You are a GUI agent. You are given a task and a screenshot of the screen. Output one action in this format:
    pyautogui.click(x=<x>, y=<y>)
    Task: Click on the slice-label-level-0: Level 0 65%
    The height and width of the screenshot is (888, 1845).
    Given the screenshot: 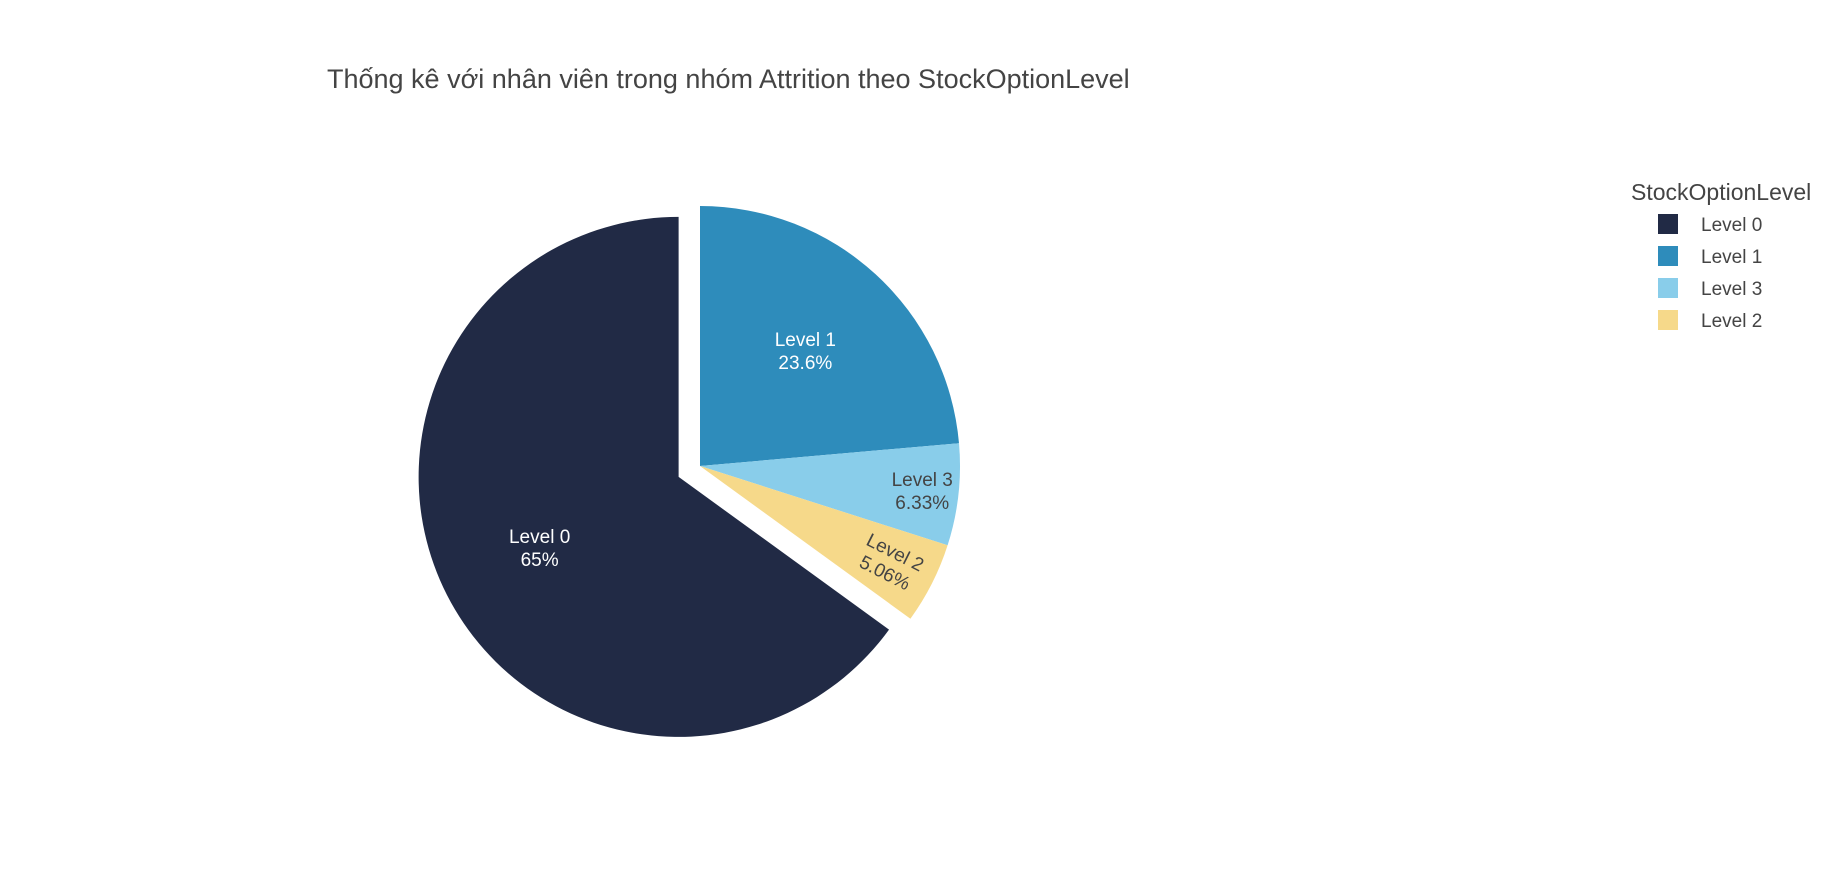 What is the action you would take?
    pyautogui.click(x=539, y=549)
    